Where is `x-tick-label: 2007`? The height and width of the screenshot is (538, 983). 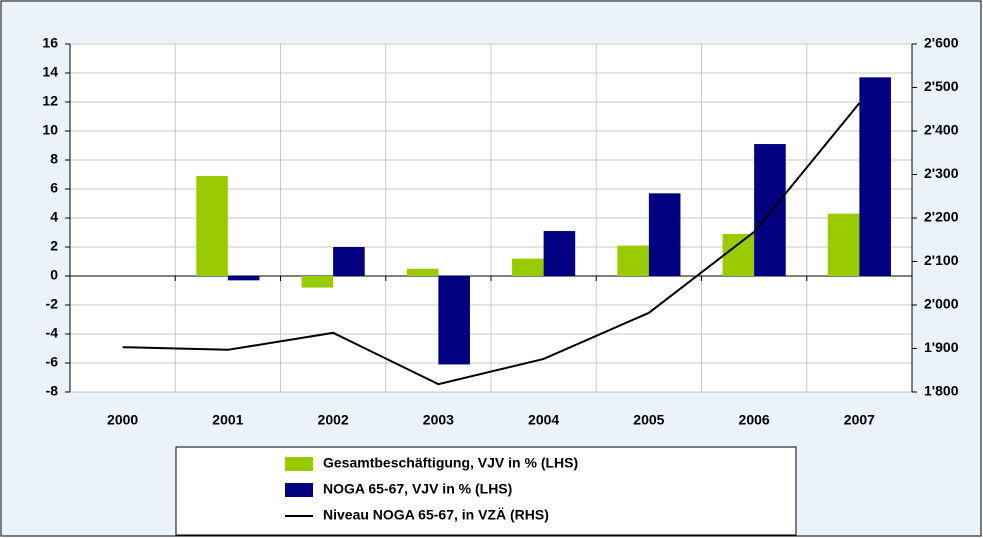
x-tick-label: 2007 is located at coordinates (859, 420).